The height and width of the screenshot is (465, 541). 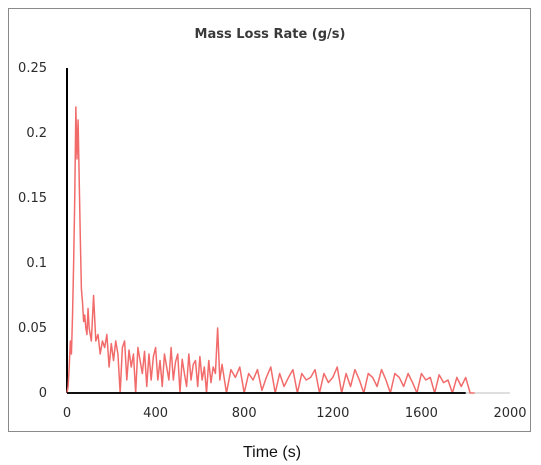 I want to click on y-tick-label: 0.15, so click(x=32, y=198).